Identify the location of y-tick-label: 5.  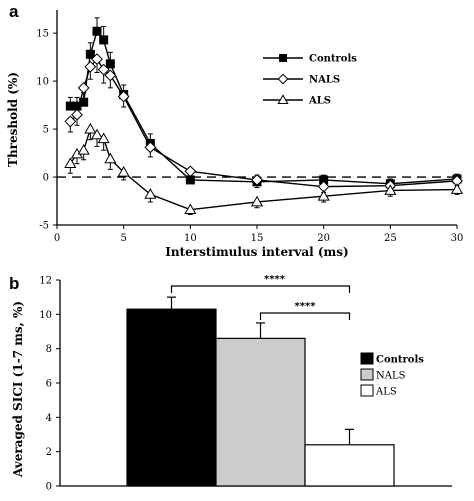
(46, 130).